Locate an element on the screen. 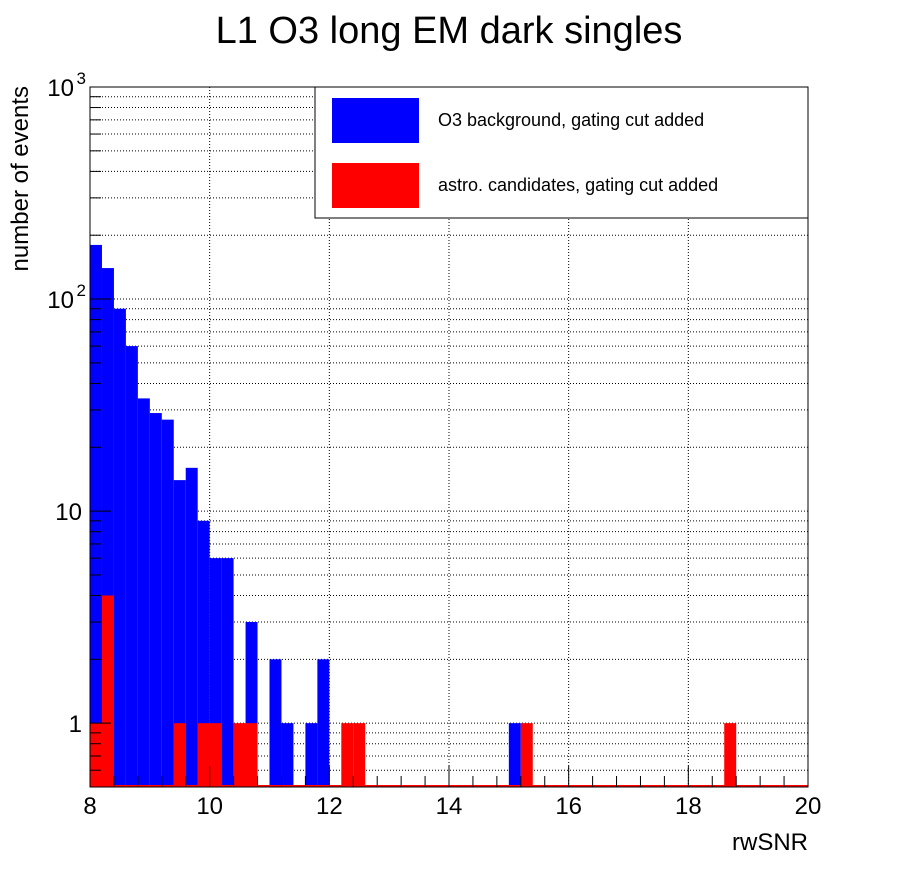  y-tick-exponent: 3 is located at coordinates (81, 78).